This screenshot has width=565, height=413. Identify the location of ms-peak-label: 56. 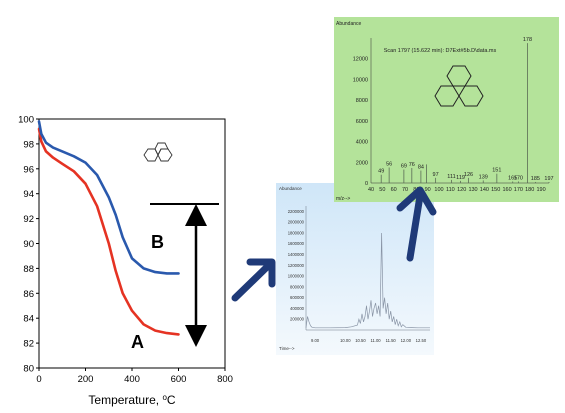
(389, 164).